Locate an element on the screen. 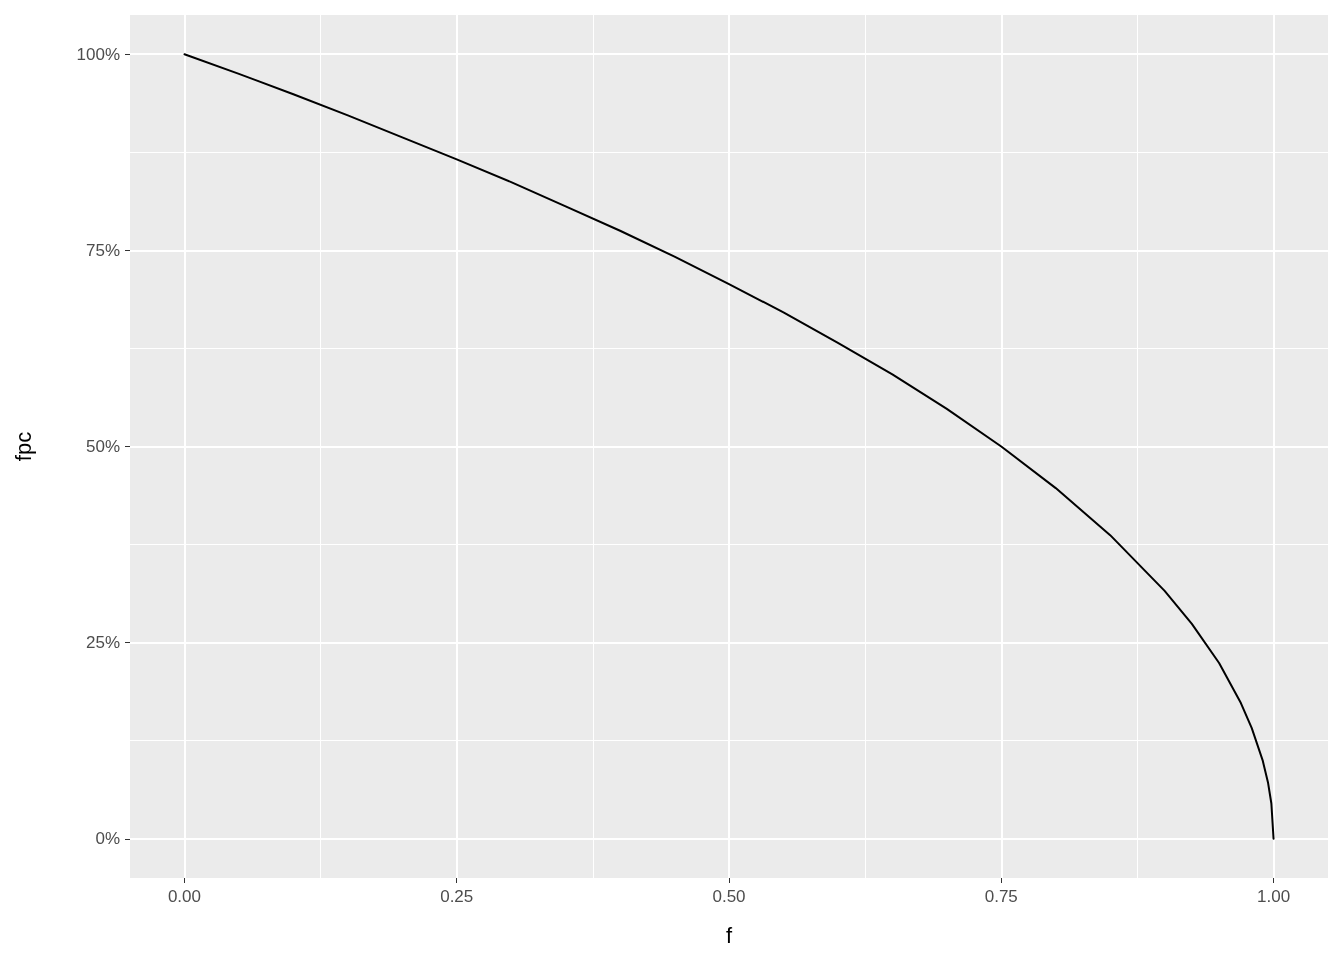  x-tick-label: 0.00 is located at coordinates (184, 896).